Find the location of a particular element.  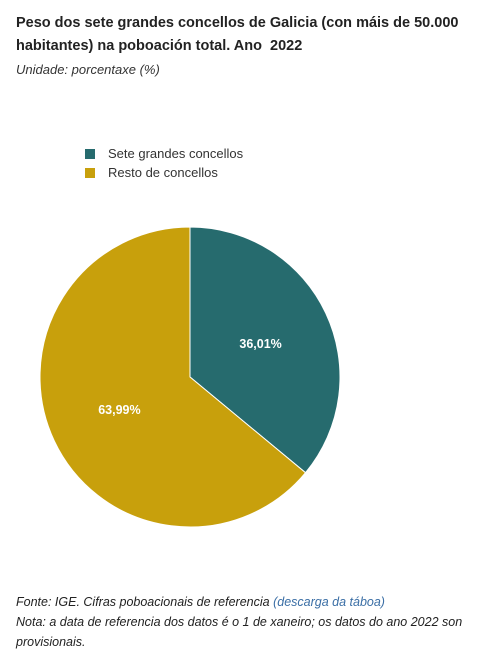

legend-label: Sete grandes concellos is located at coordinates (176, 153).